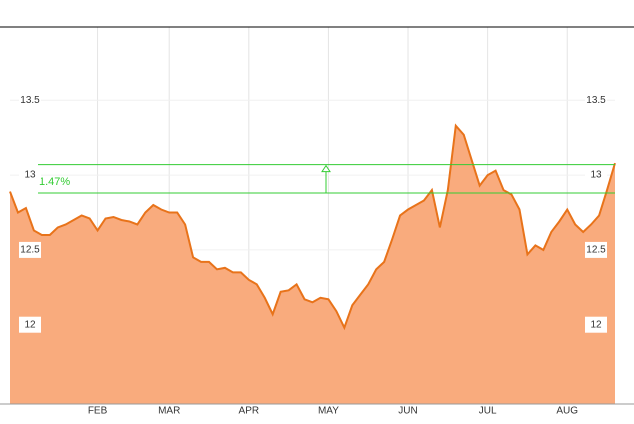 Image resolution: width=634 pixels, height=424 pixels. What do you see at coordinates (488, 411) in the screenshot?
I see `x-tick-label: JUL` at bounding box center [488, 411].